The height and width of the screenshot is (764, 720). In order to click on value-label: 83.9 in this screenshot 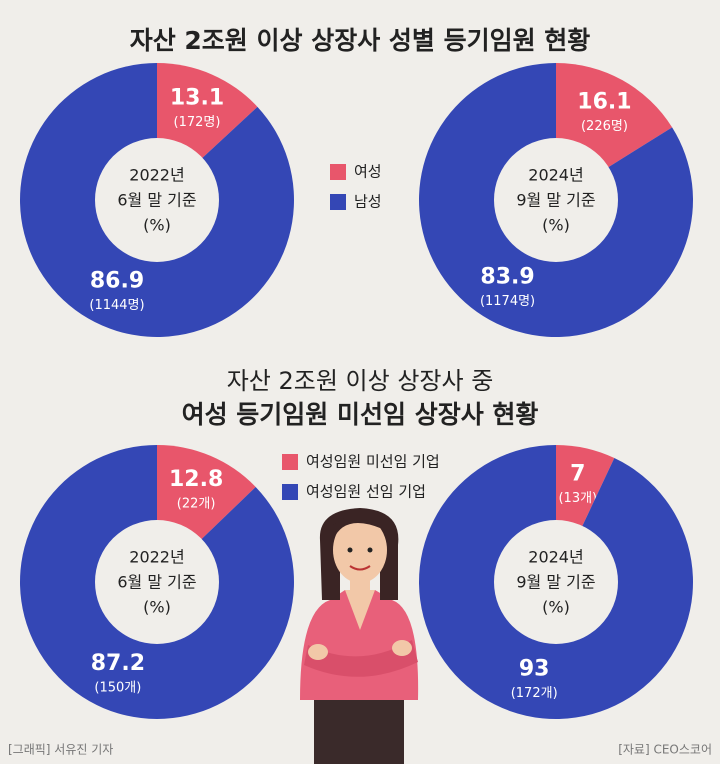, I will do `click(507, 276)`.